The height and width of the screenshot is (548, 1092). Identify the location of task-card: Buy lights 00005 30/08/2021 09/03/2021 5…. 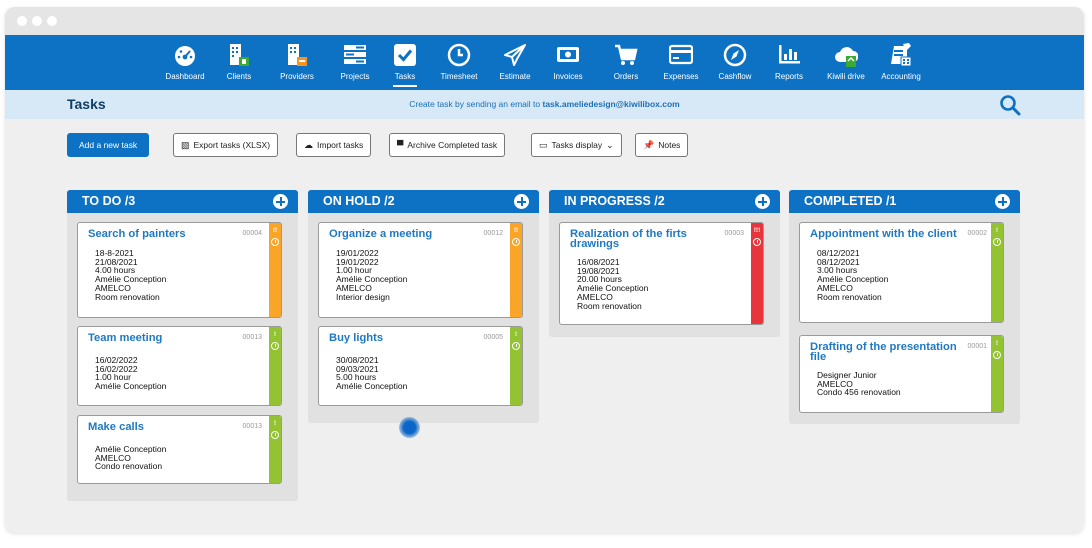
(420, 366).